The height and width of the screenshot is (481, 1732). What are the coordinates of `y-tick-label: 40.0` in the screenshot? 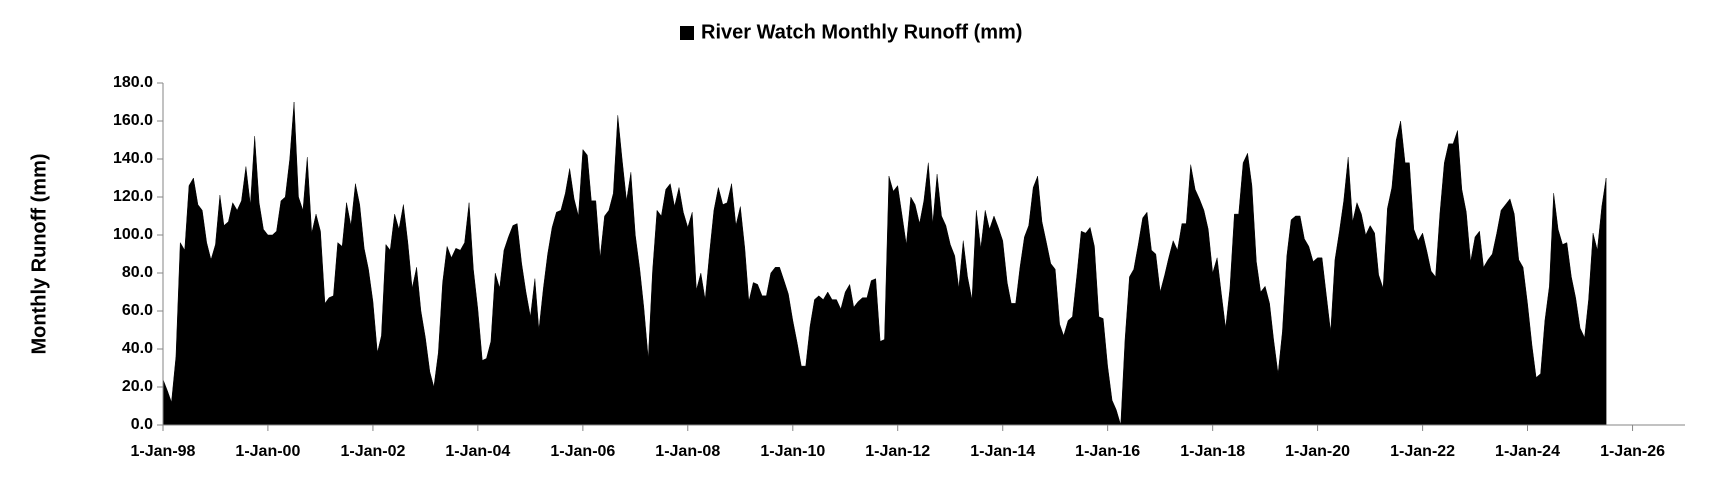 It's located at (137, 348).